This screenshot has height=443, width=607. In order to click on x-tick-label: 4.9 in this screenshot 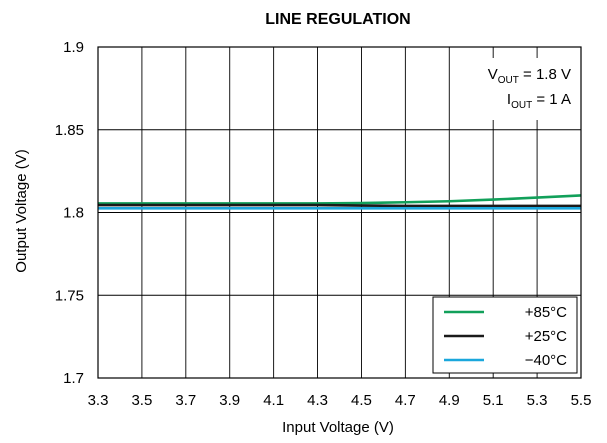, I will do `click(449, 400)`.